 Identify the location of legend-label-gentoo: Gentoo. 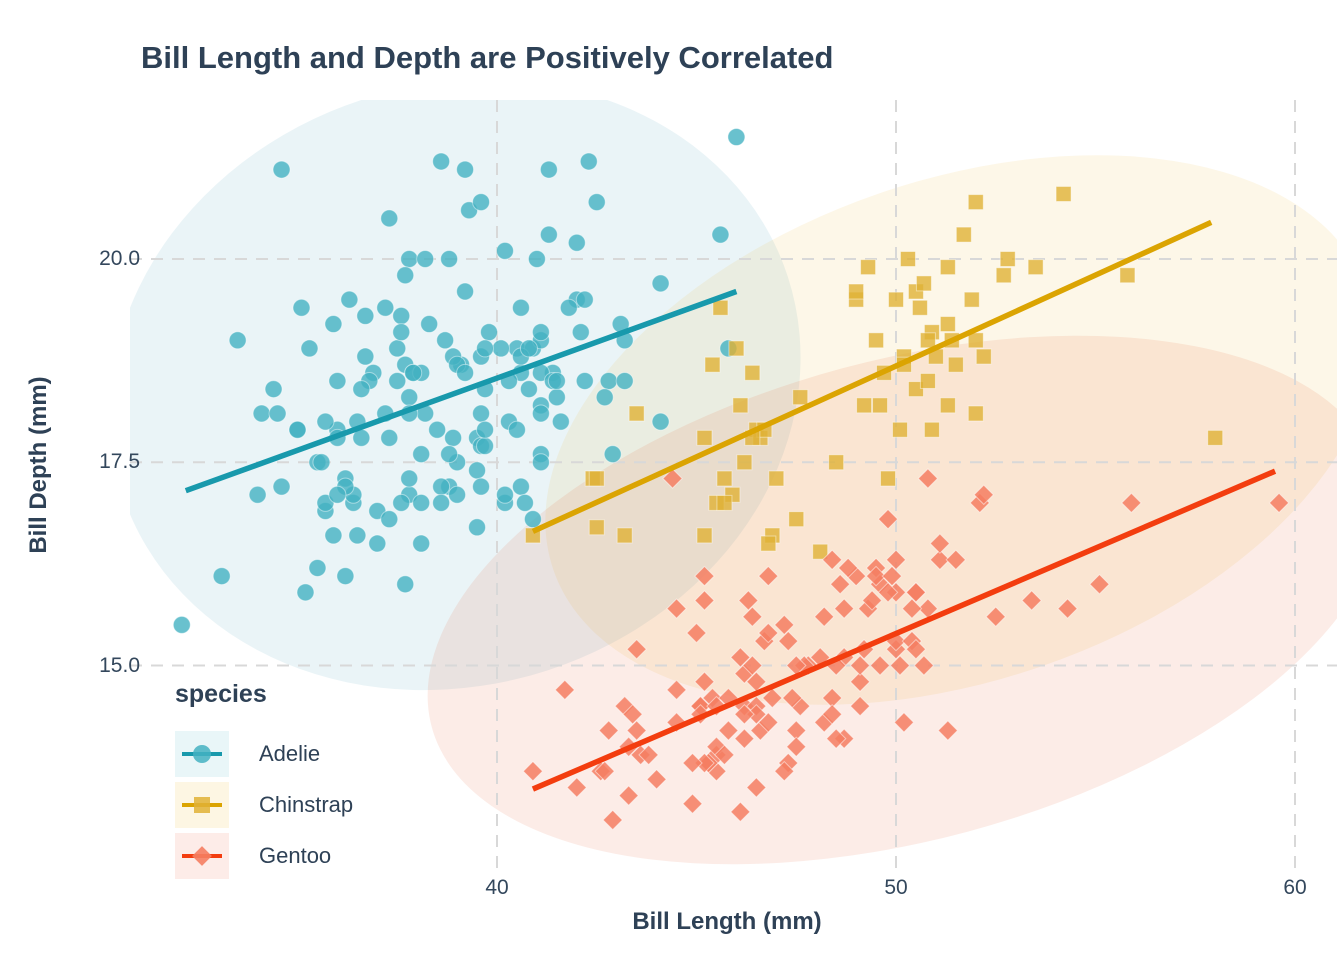
(295, 855).